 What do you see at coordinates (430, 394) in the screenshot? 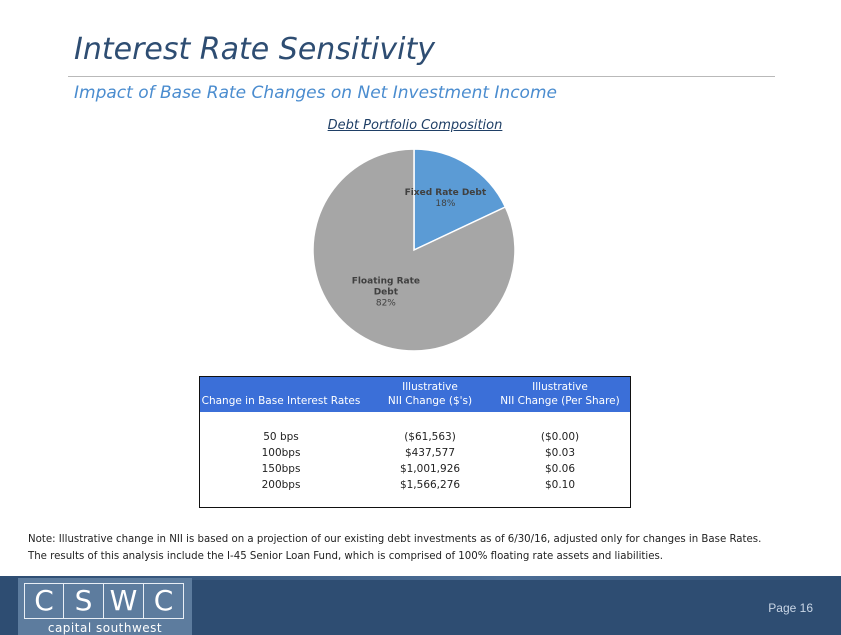
I see `header-nii-change-dollars: Illustrative NII Change ($'s)` at bounding box center [430, 394].